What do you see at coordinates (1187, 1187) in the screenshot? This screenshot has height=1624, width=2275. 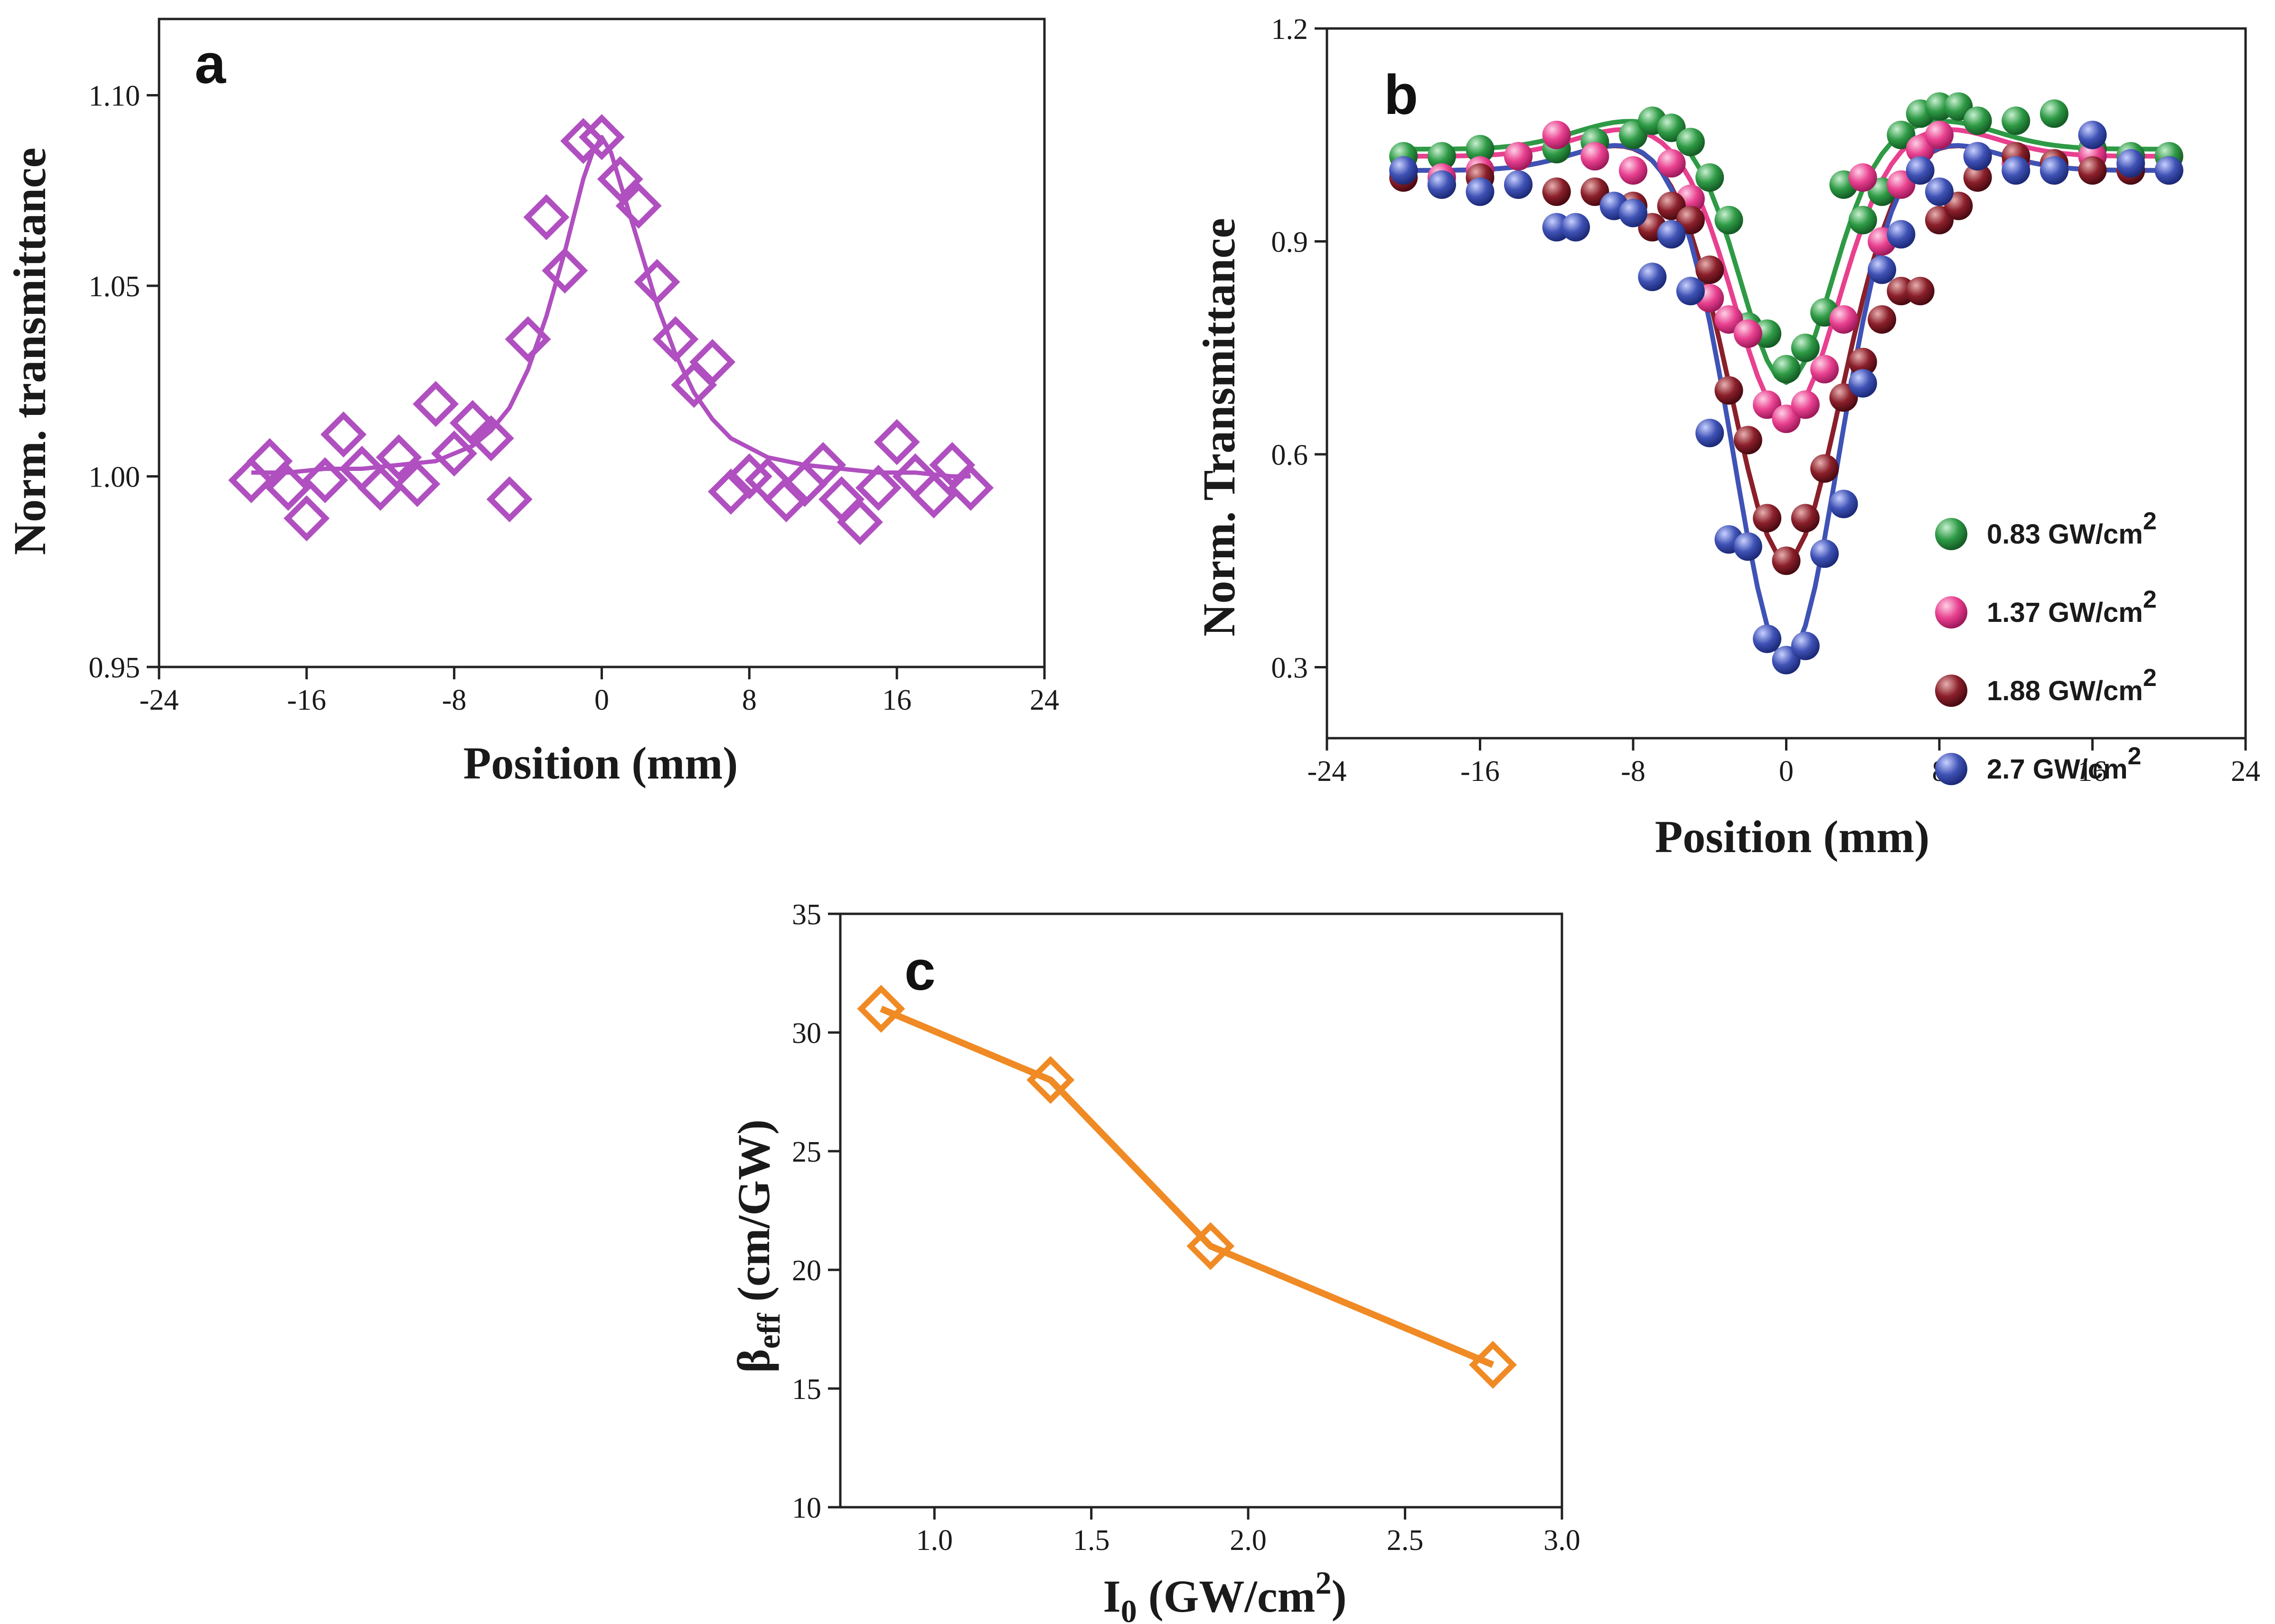 I see `panel-c-data-points` at bounding box center [1187, 1187].